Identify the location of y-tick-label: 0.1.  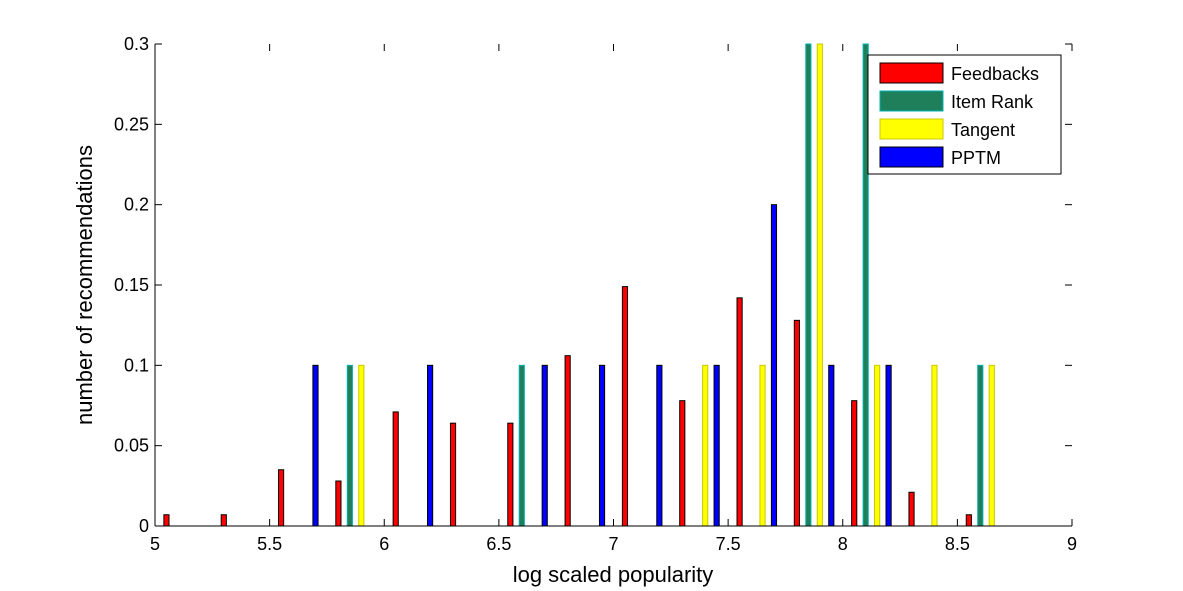
(136, 365).